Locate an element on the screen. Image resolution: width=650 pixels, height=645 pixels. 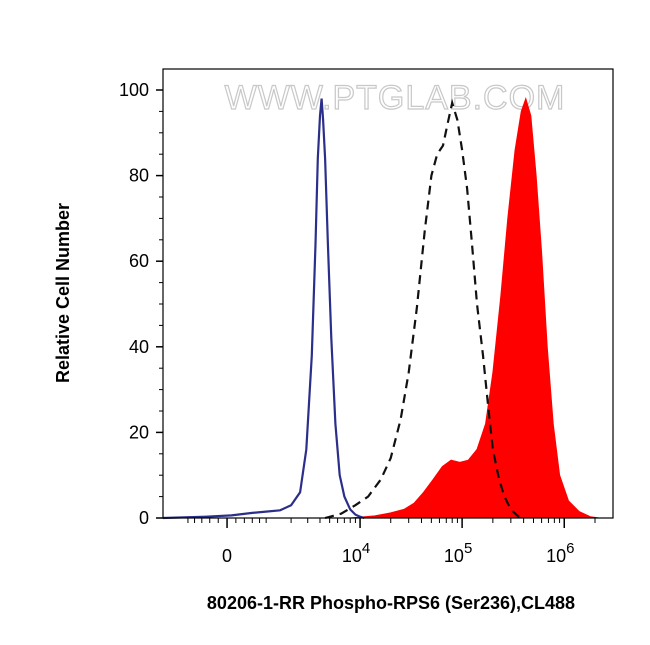
x-tick-label: 10⁵ is located at coordinates (458, 553).